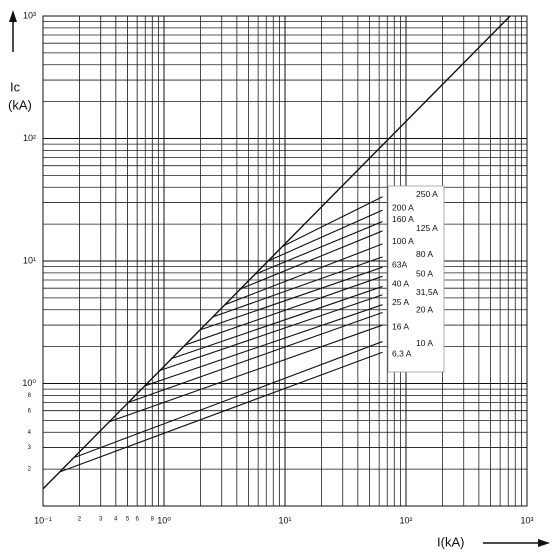 Image resolution: width=558 pixels, height=555 pixels. I want to click on series-label: 20 A, so click(424, 310).